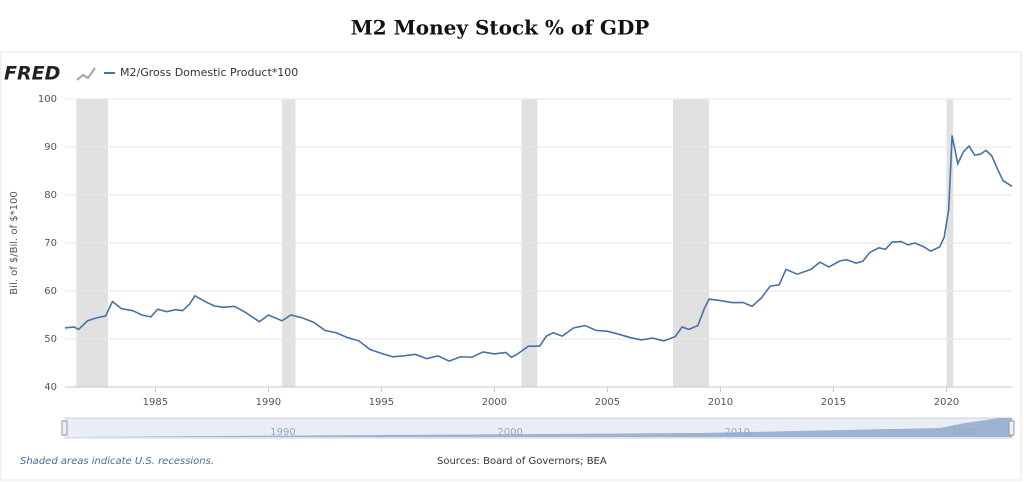  Describe the element at coordinates (381, 402) in the screenshot. I see `x-tick-label: 1995` at that location.